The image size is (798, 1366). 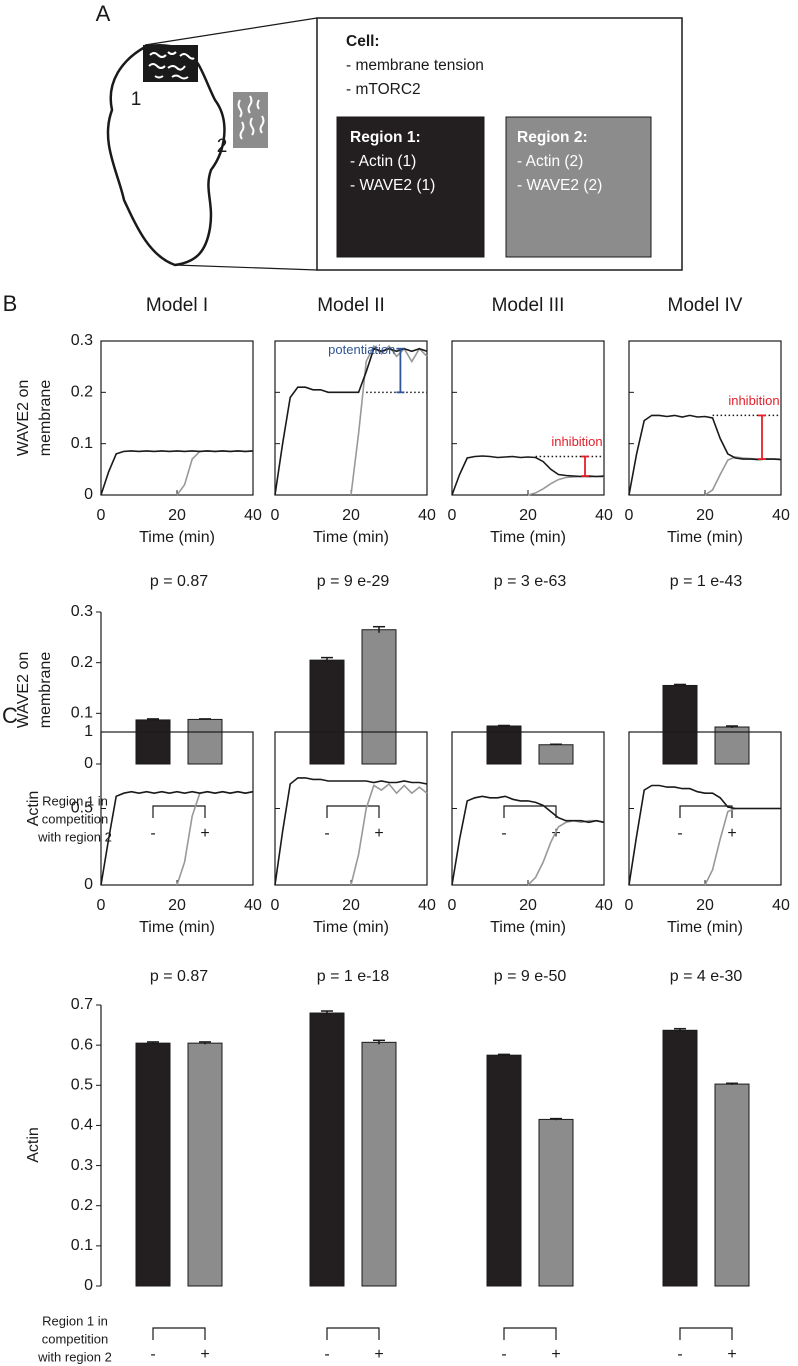 I want to click on actin-squiggles, so click(x=171, y=65).